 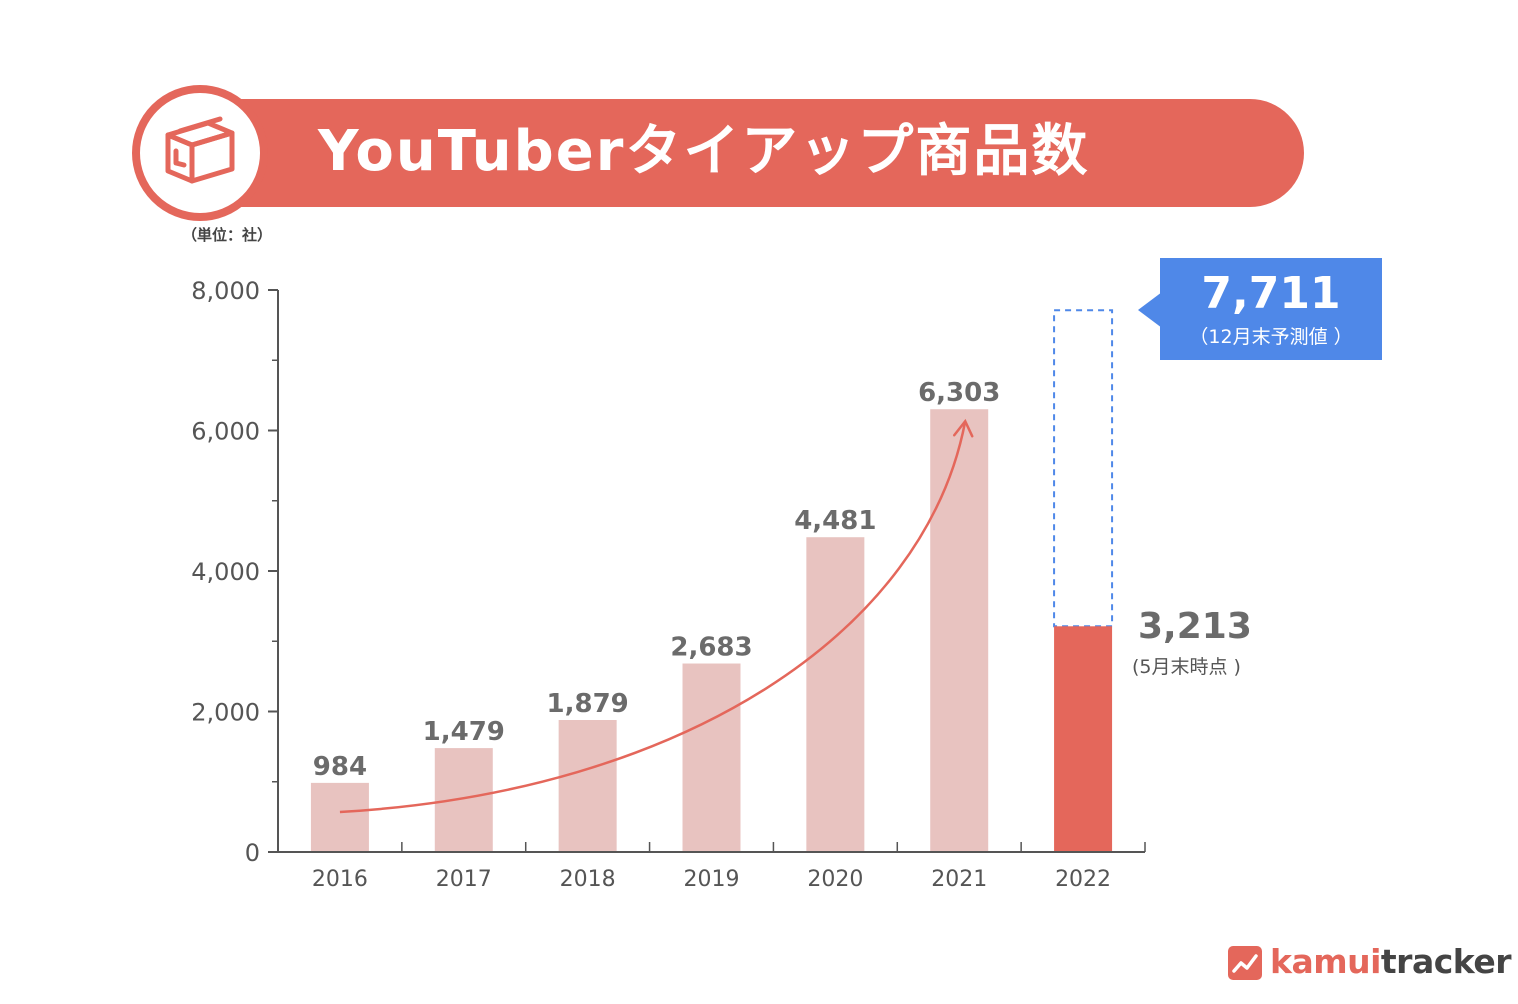 I want to click on logo-text: kamuitracker, so click(x=1391, y=961).